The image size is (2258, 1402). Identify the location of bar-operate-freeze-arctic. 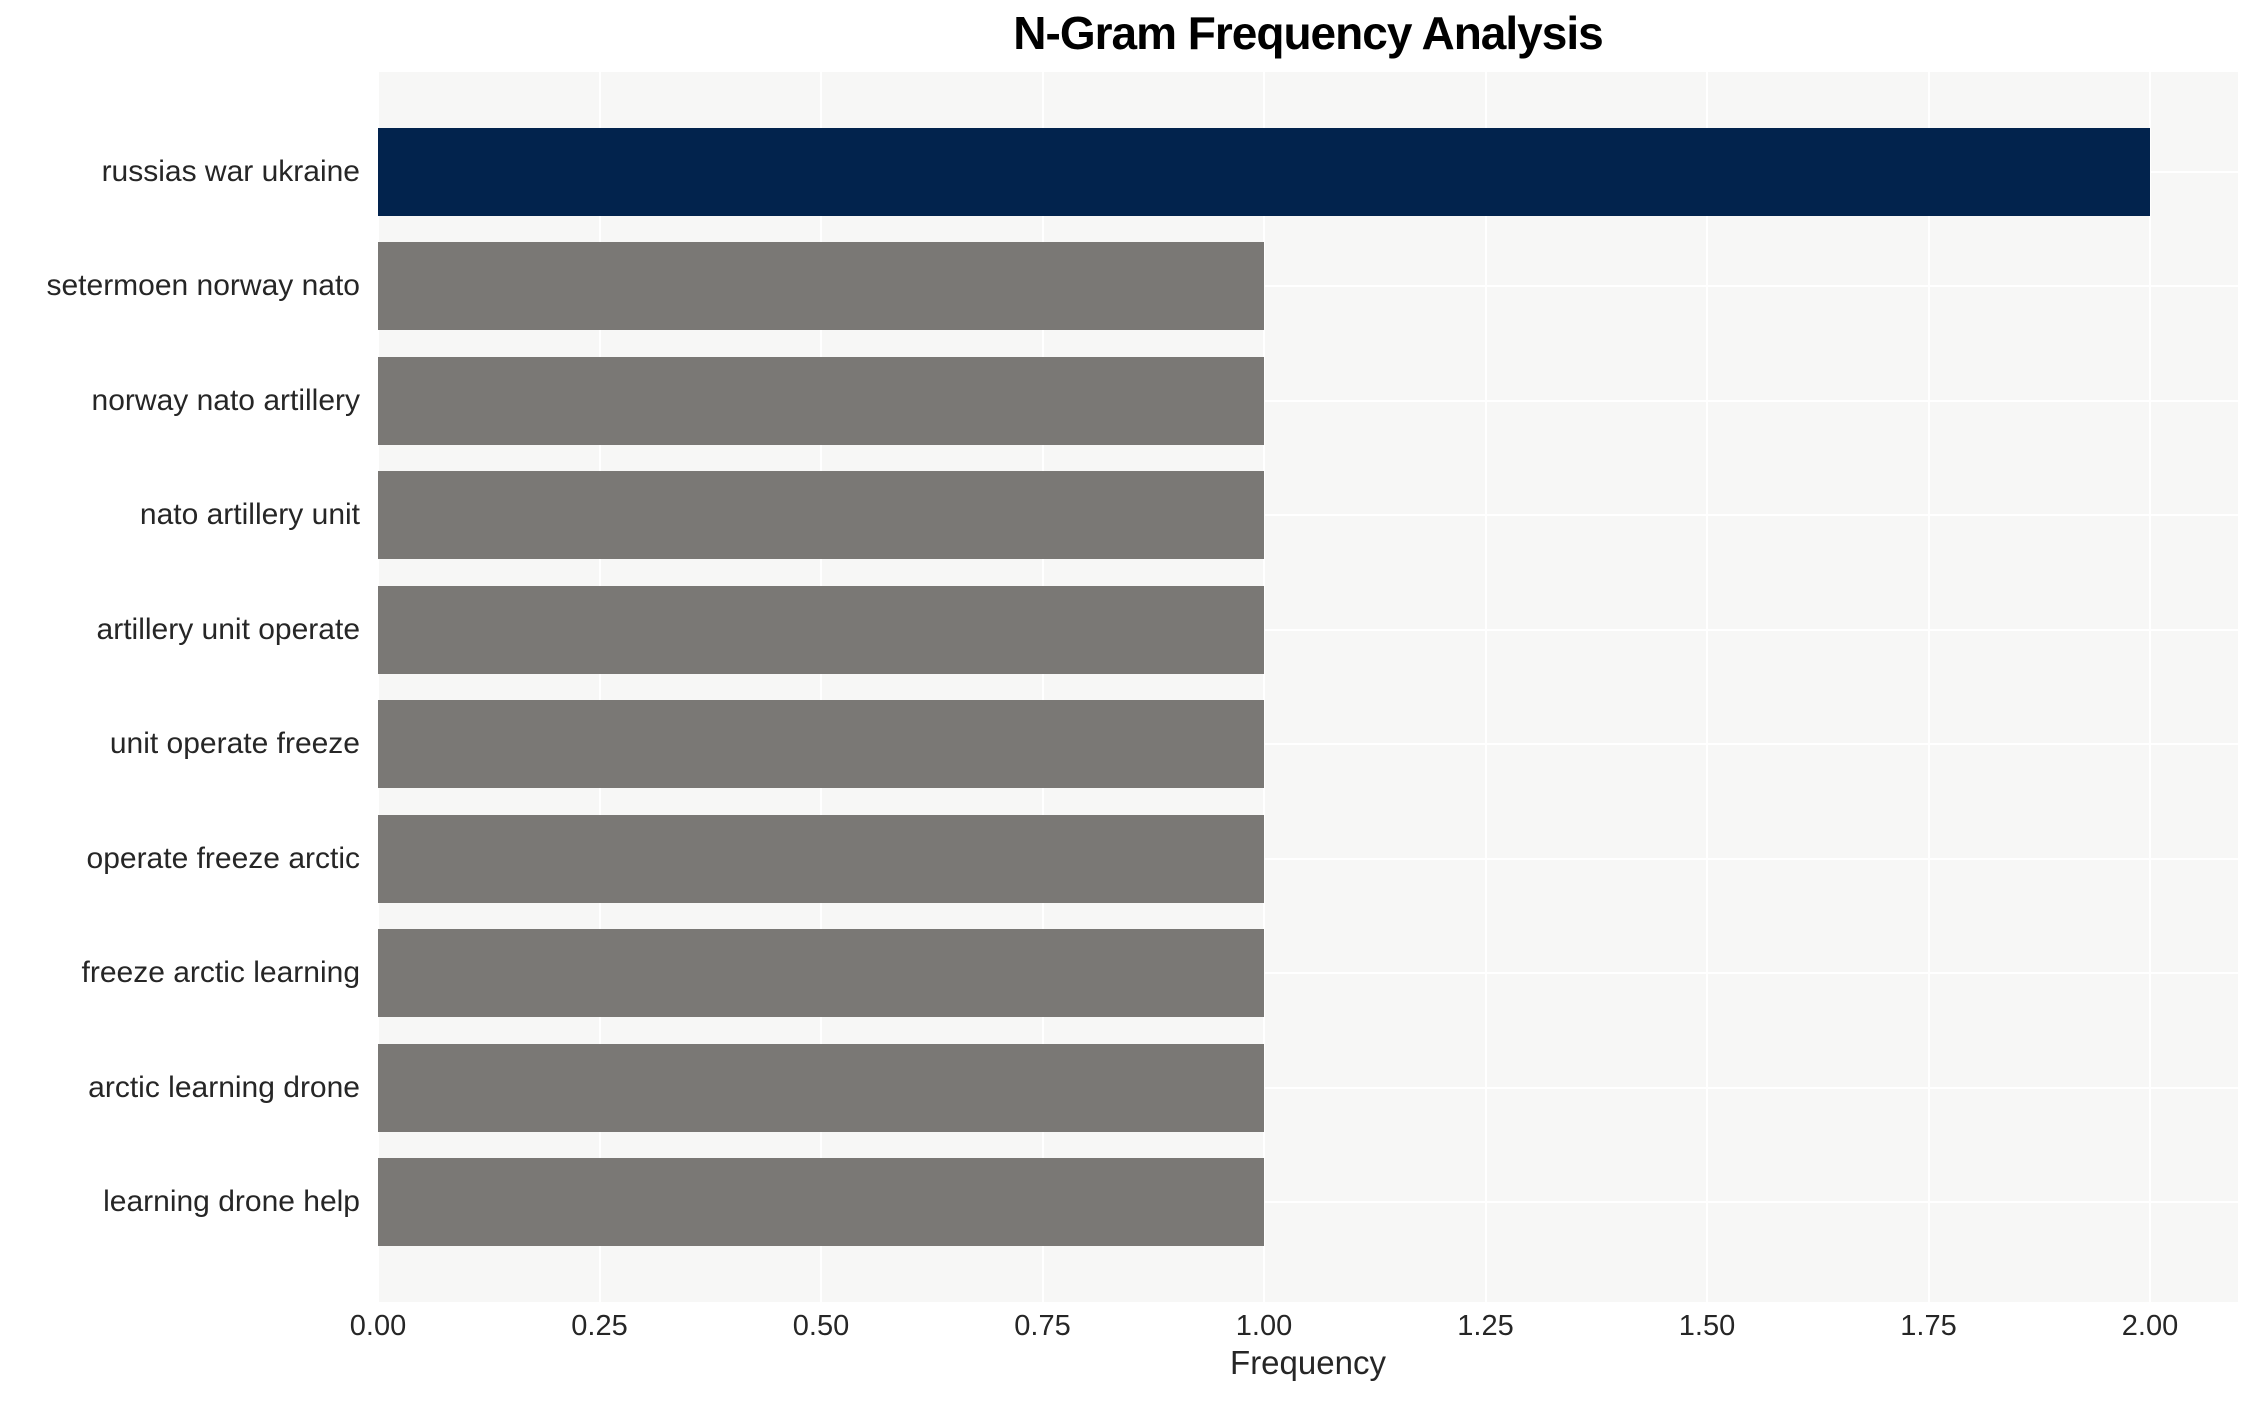
(821, 858).